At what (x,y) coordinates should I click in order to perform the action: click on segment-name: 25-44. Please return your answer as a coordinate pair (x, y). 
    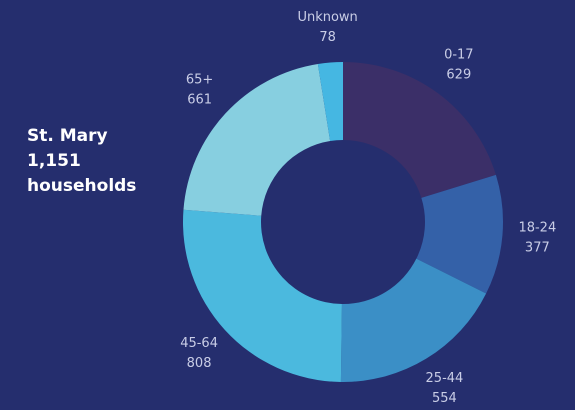
    Looking at the image, I should click on (445, 378).